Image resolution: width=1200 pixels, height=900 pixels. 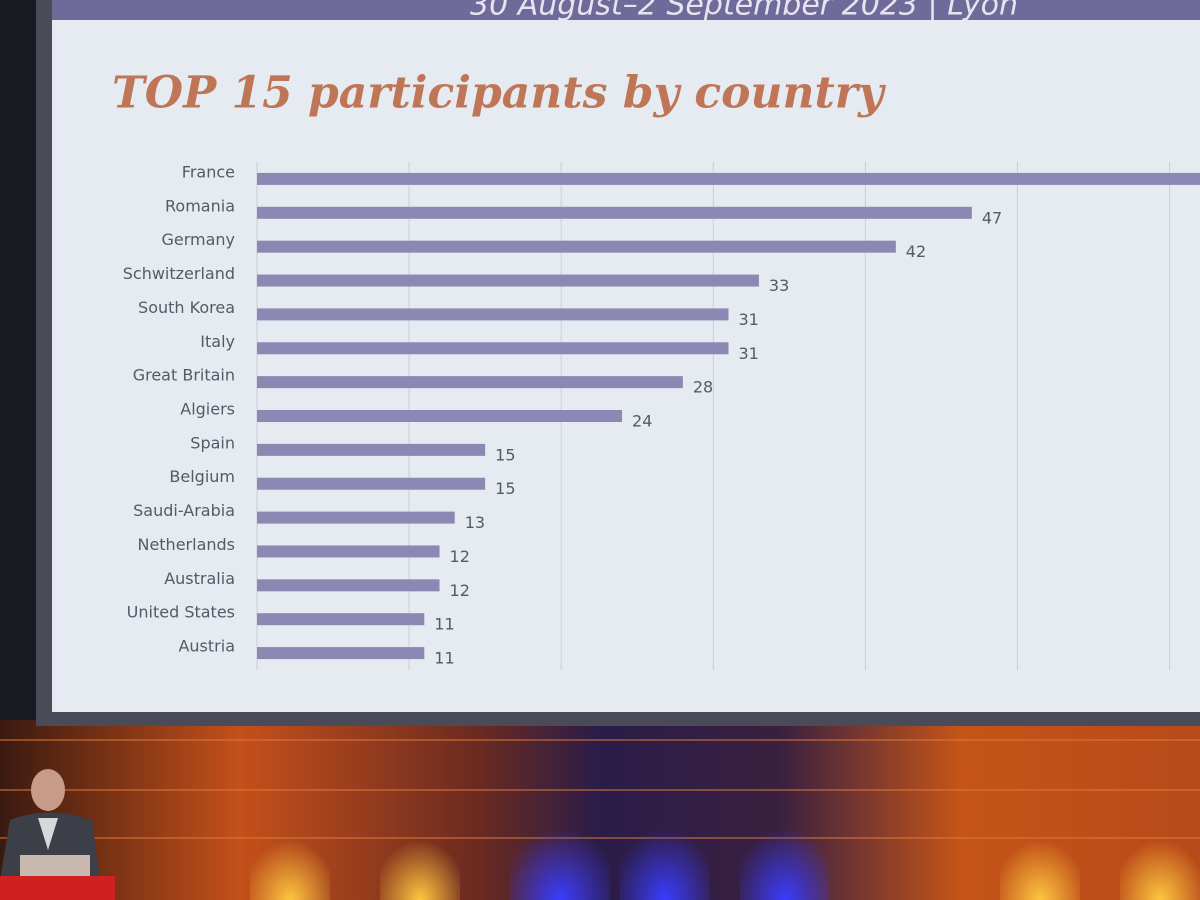 What do you see at coordinates (744, 11) in the screenshot?
I see `slide-subtitle: 30 August–2 September 2023 | Lyon` at bounding box center [744, 11].